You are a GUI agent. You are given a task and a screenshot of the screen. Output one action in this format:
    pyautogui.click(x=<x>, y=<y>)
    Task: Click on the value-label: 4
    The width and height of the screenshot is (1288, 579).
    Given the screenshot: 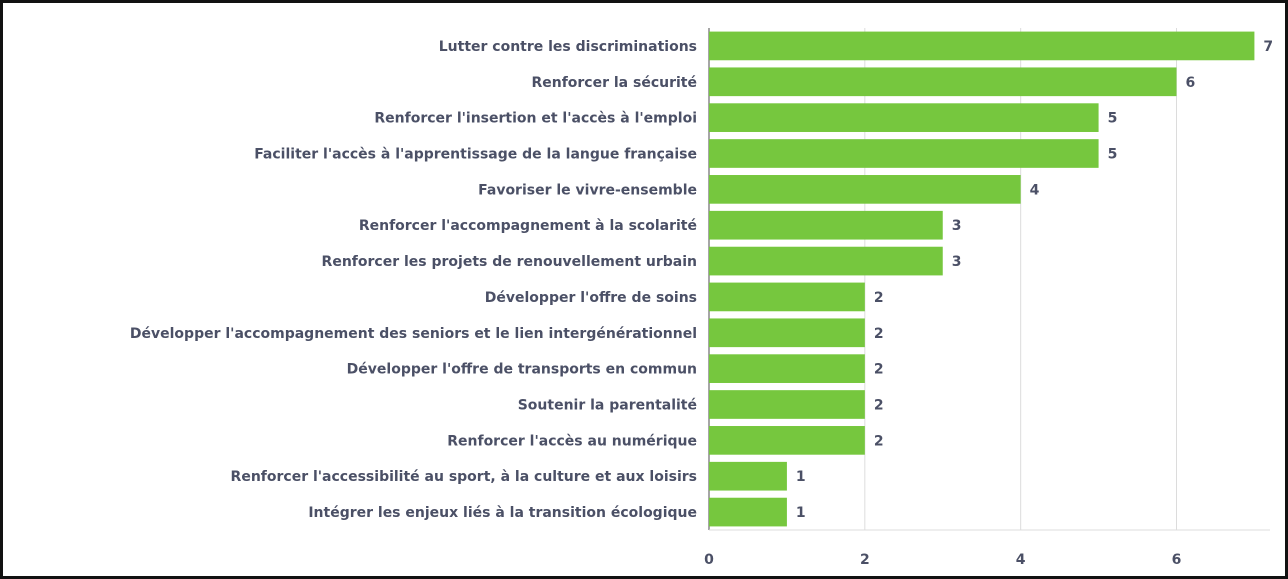 What is the action you would take?
    pyautogui.click(x=1035, y=190)
    